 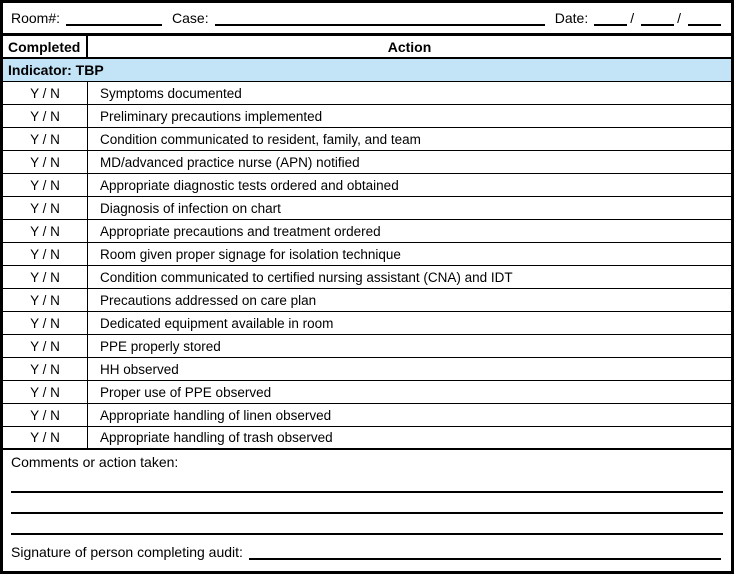 What do you see at coordinates (658, 18) in the screenshot?
I see `date-day-field` at bounding box center [658, 18].